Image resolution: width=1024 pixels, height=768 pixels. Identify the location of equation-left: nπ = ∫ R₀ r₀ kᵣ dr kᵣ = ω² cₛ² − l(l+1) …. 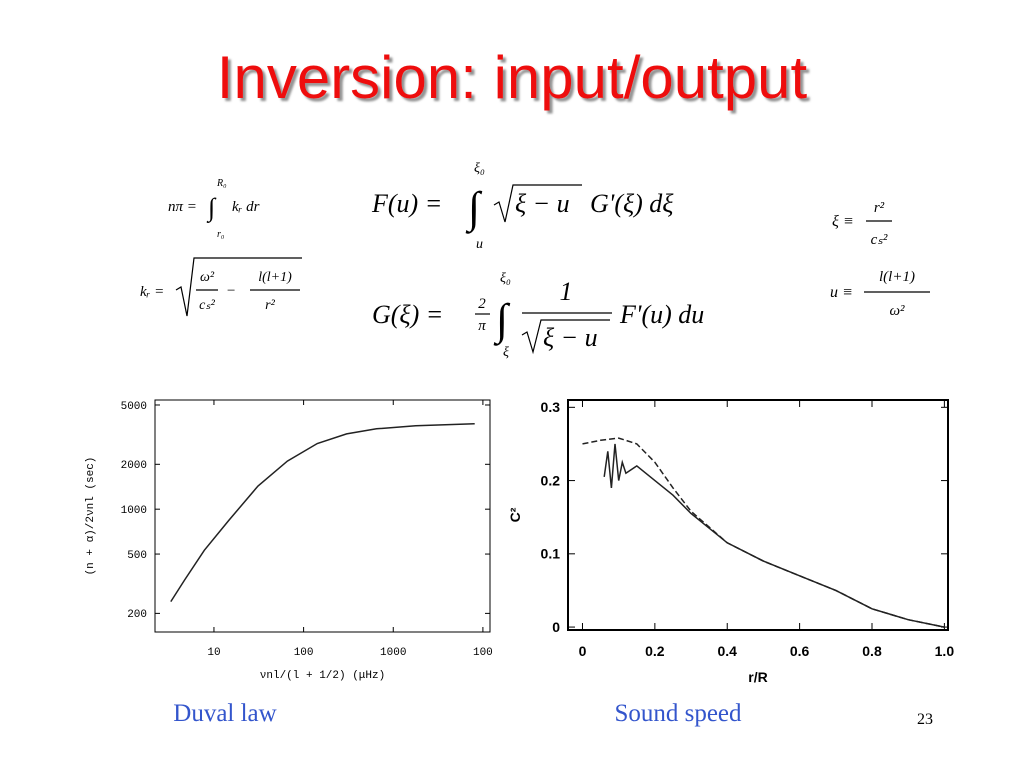
(221, 247).